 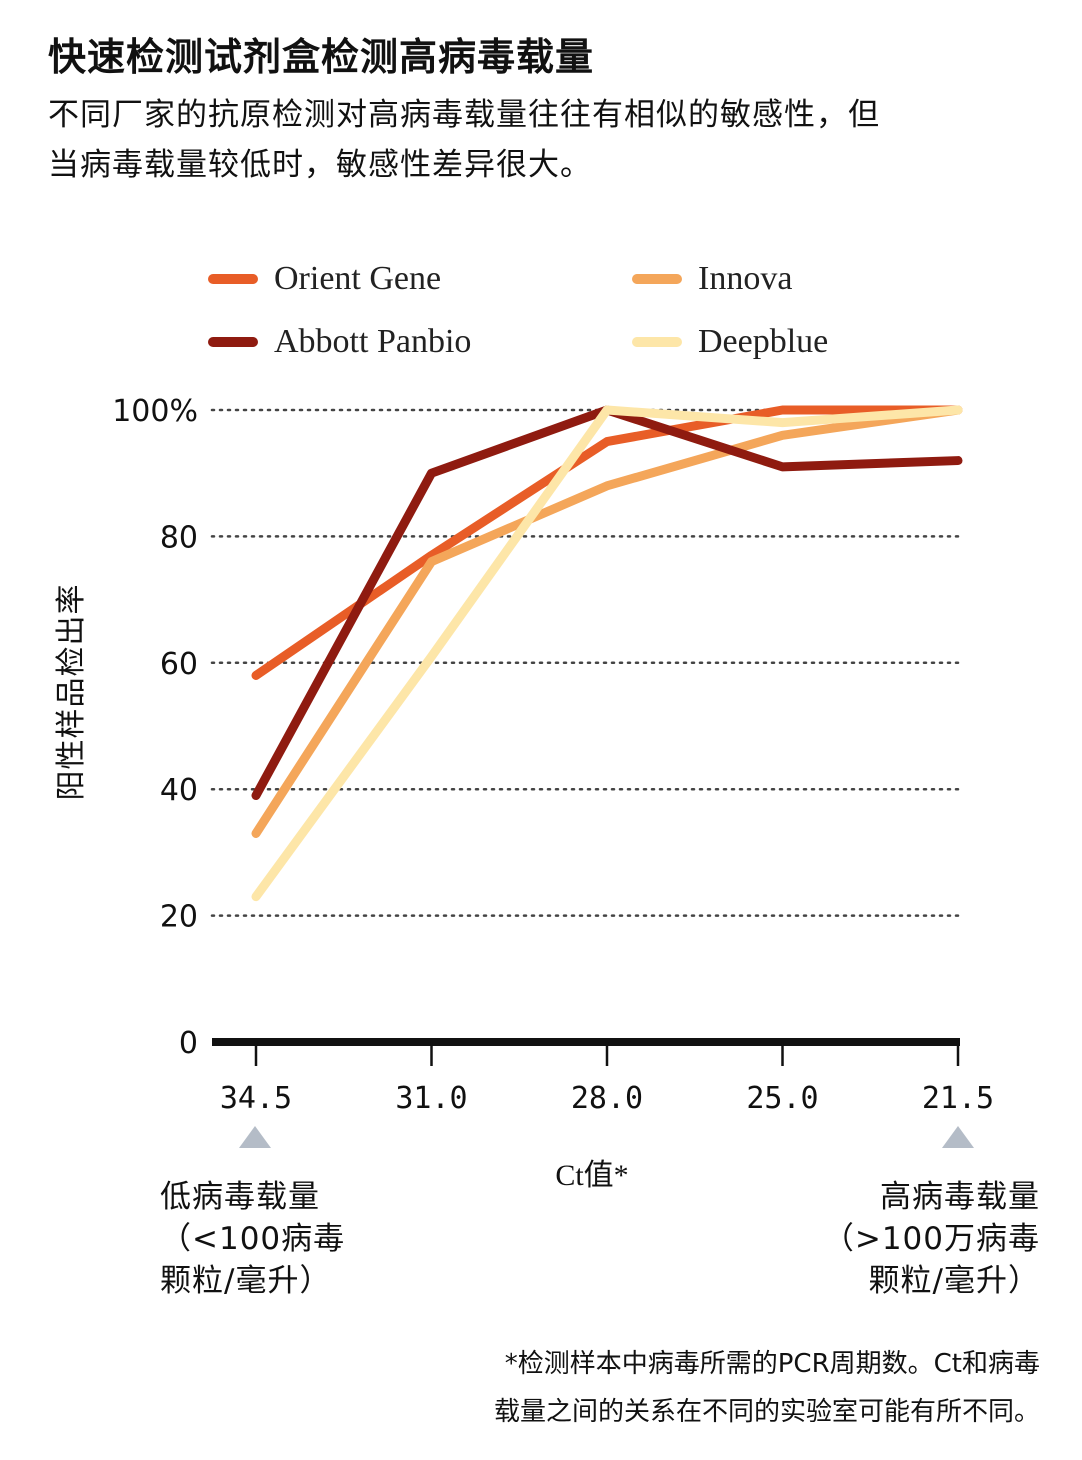 What do you see at coordinates (958, 1098) in the screenshot?
I see `x-tick-label: 21.5` at bounding box center [958, 1098].